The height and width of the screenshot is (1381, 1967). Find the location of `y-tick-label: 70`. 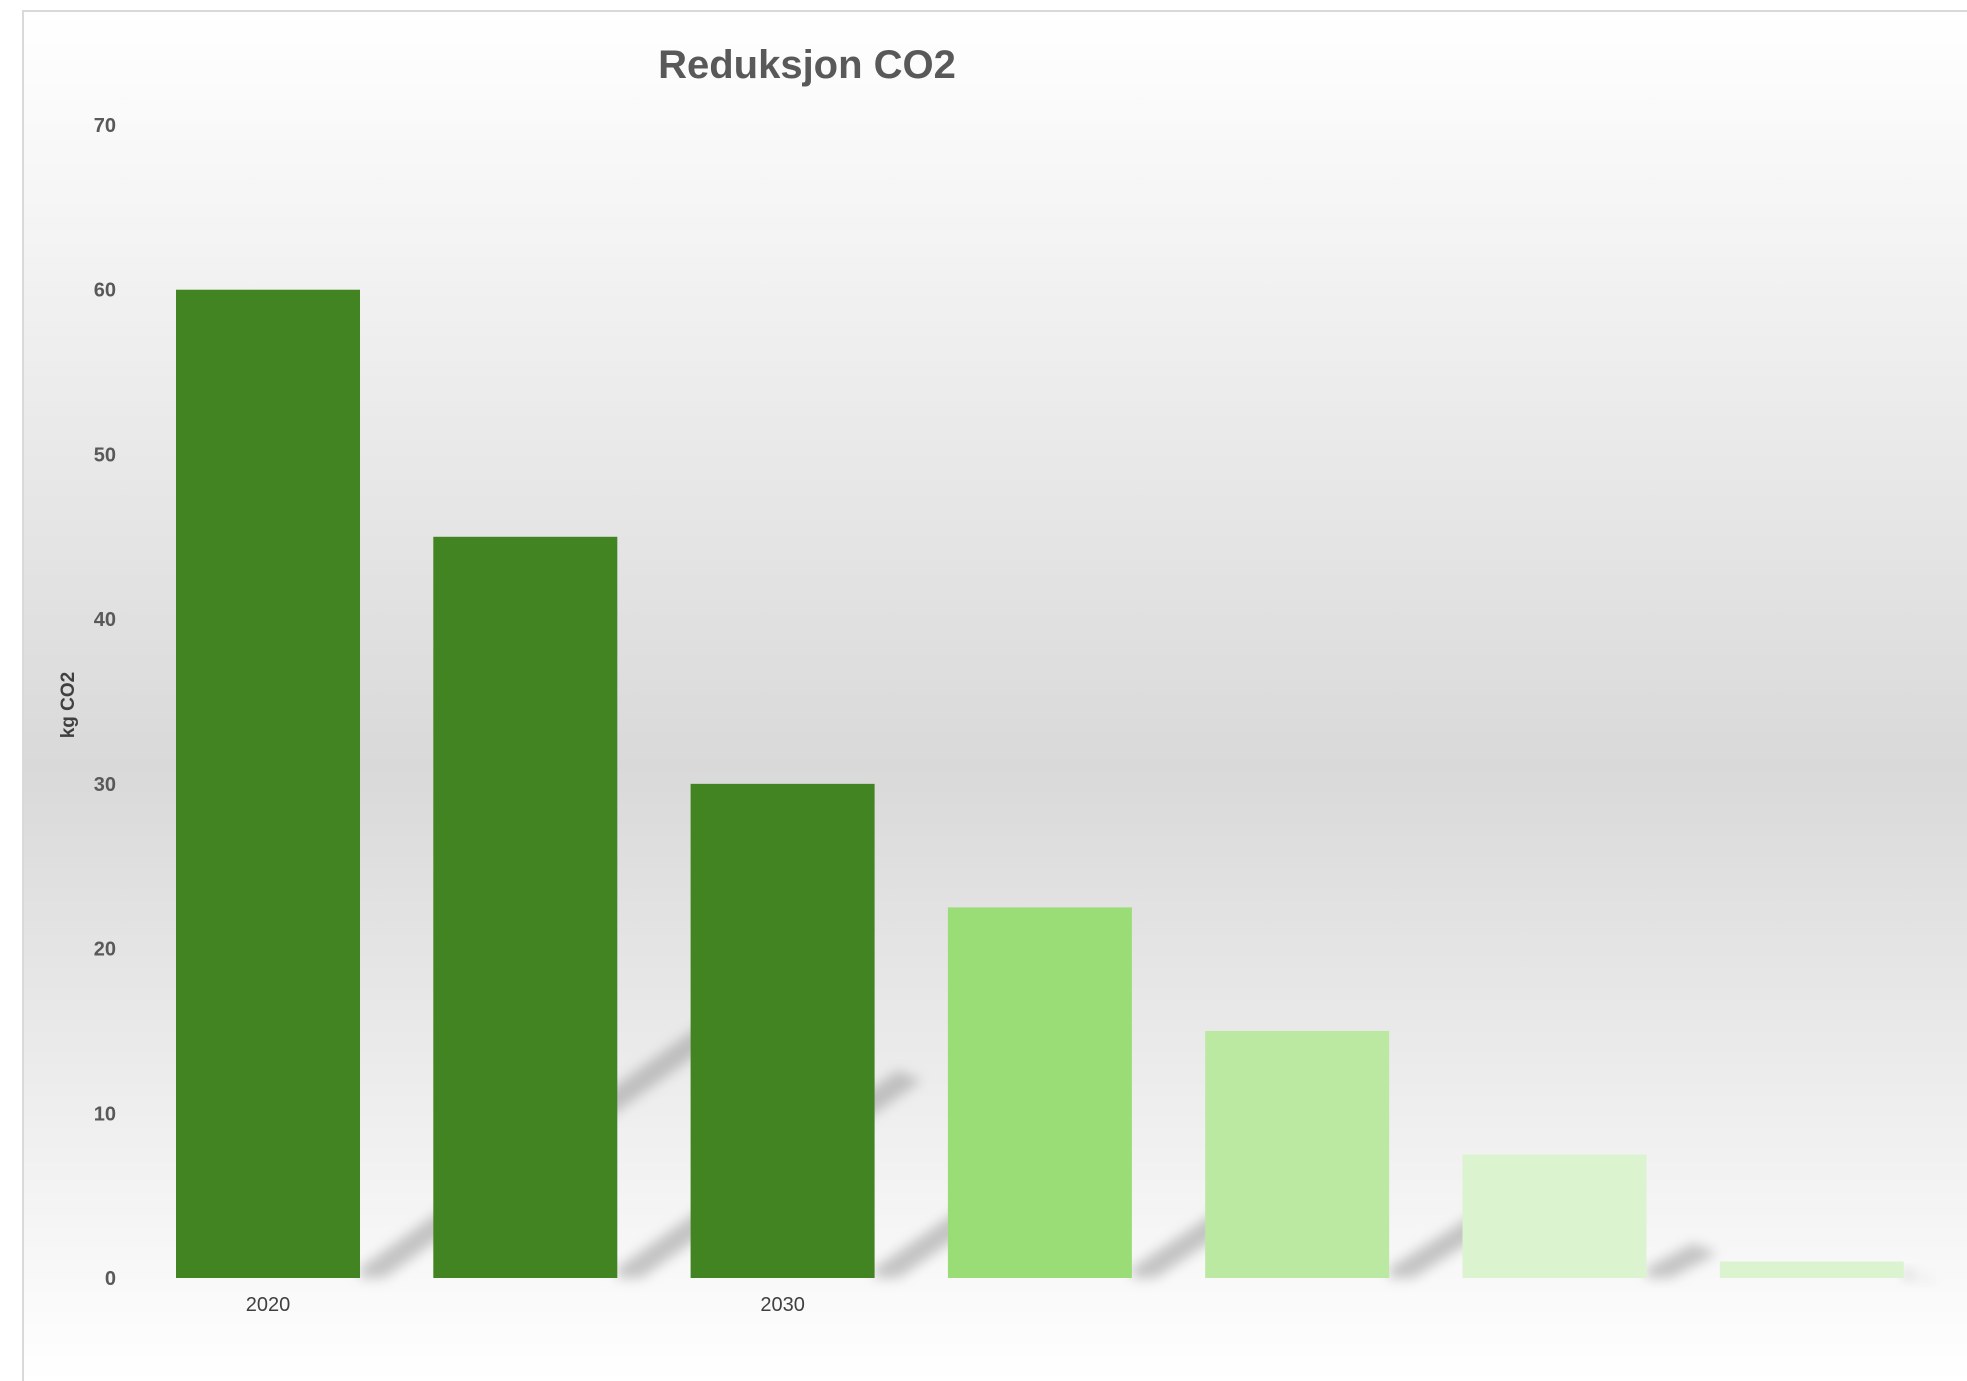

y-tick-label: 70 is located at coordinates (105, 126).